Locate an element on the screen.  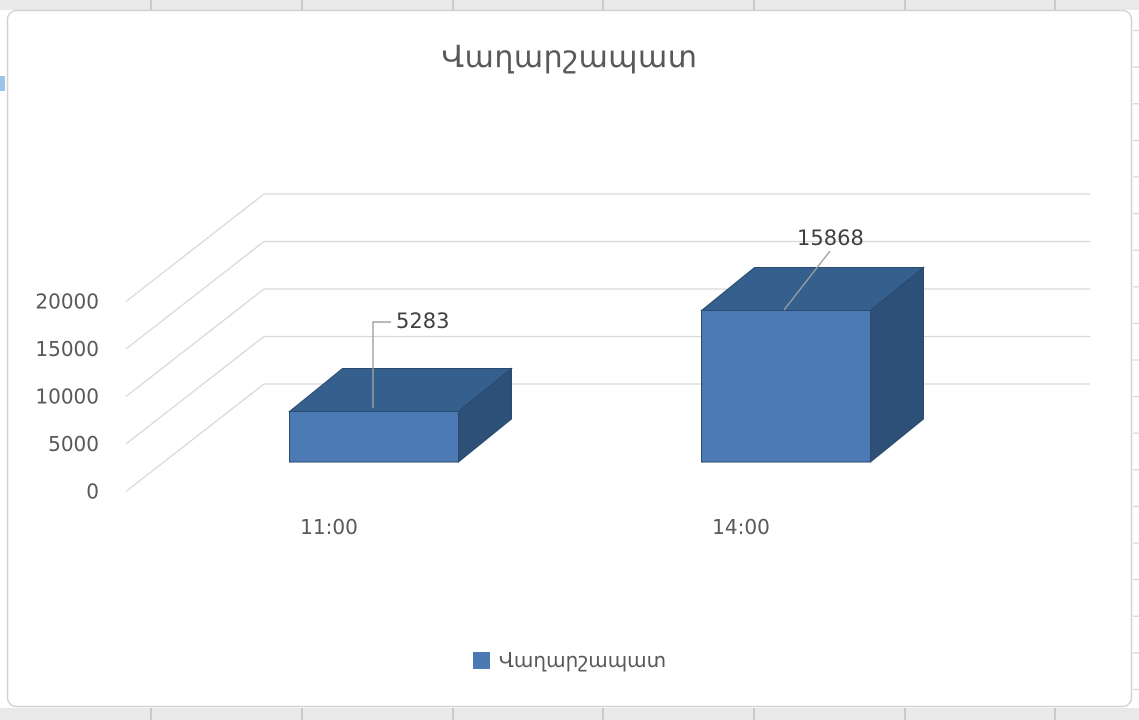
y-axis-tick-label: 15000 is located at coordinates (67, 349).